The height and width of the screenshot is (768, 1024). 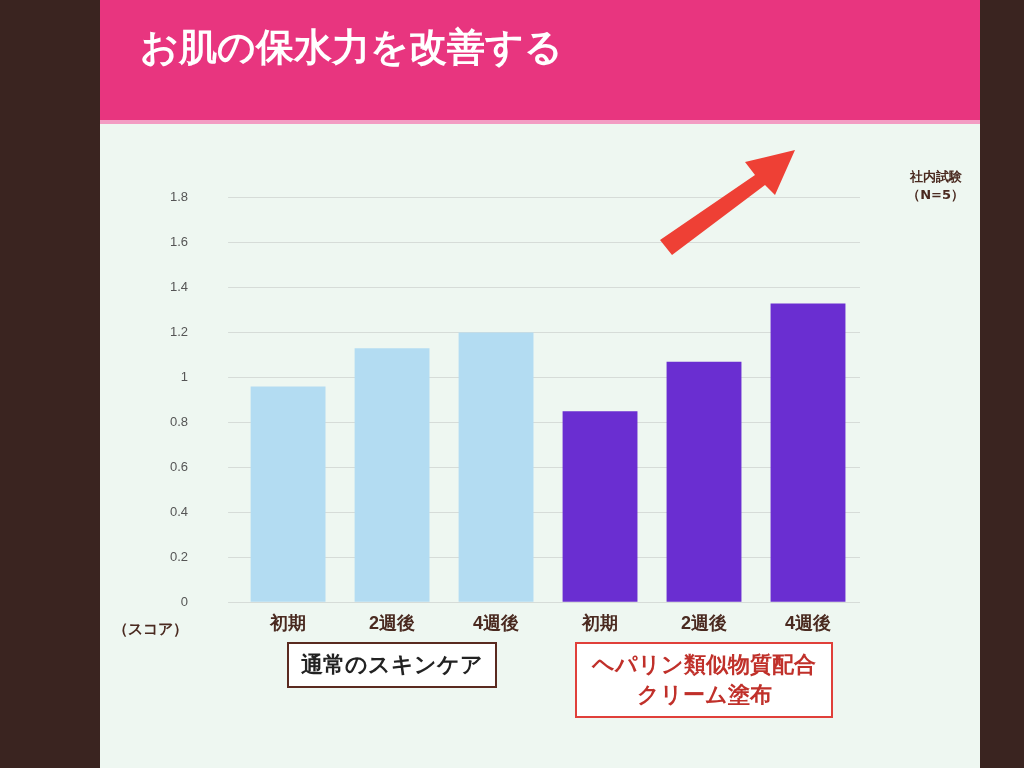 What do you see at coordinates (179, 287) in the screenshot?
I see `y-tick-label: 1.4` at bounding box center [179, 287].